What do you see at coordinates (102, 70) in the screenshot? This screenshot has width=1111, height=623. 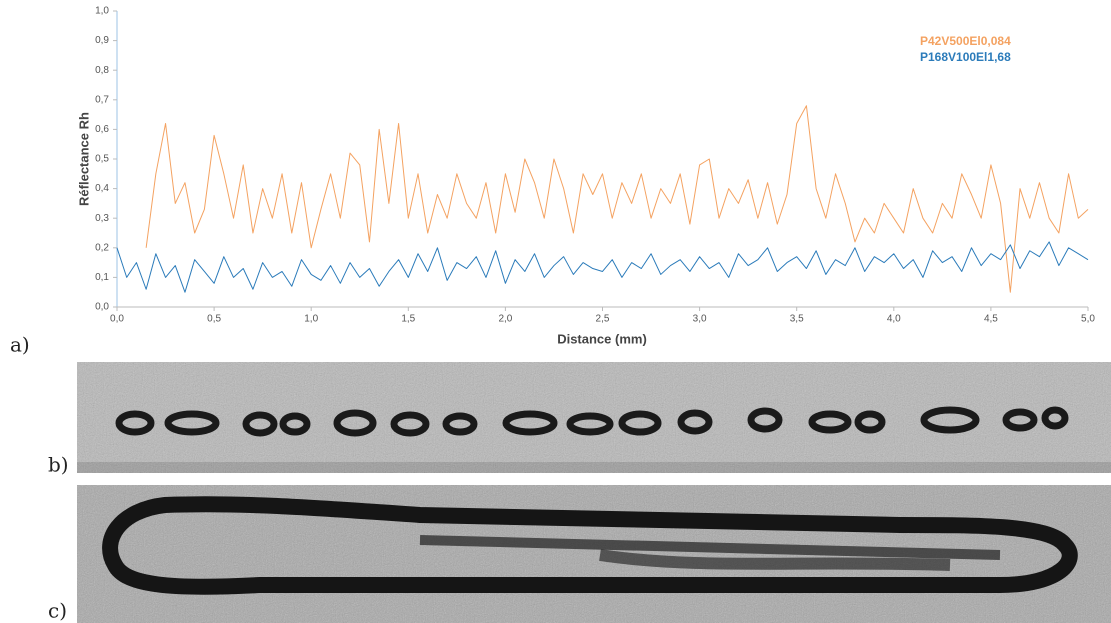 I see `y-tick-label: 0,8` at bounding box center [102, 70].